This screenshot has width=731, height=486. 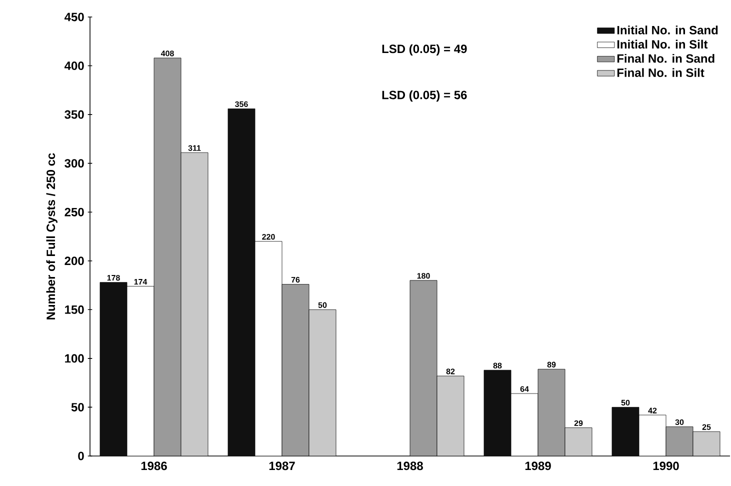 I want to click on legend-label: Initial No. in Sand, so click(x=667, y=30).